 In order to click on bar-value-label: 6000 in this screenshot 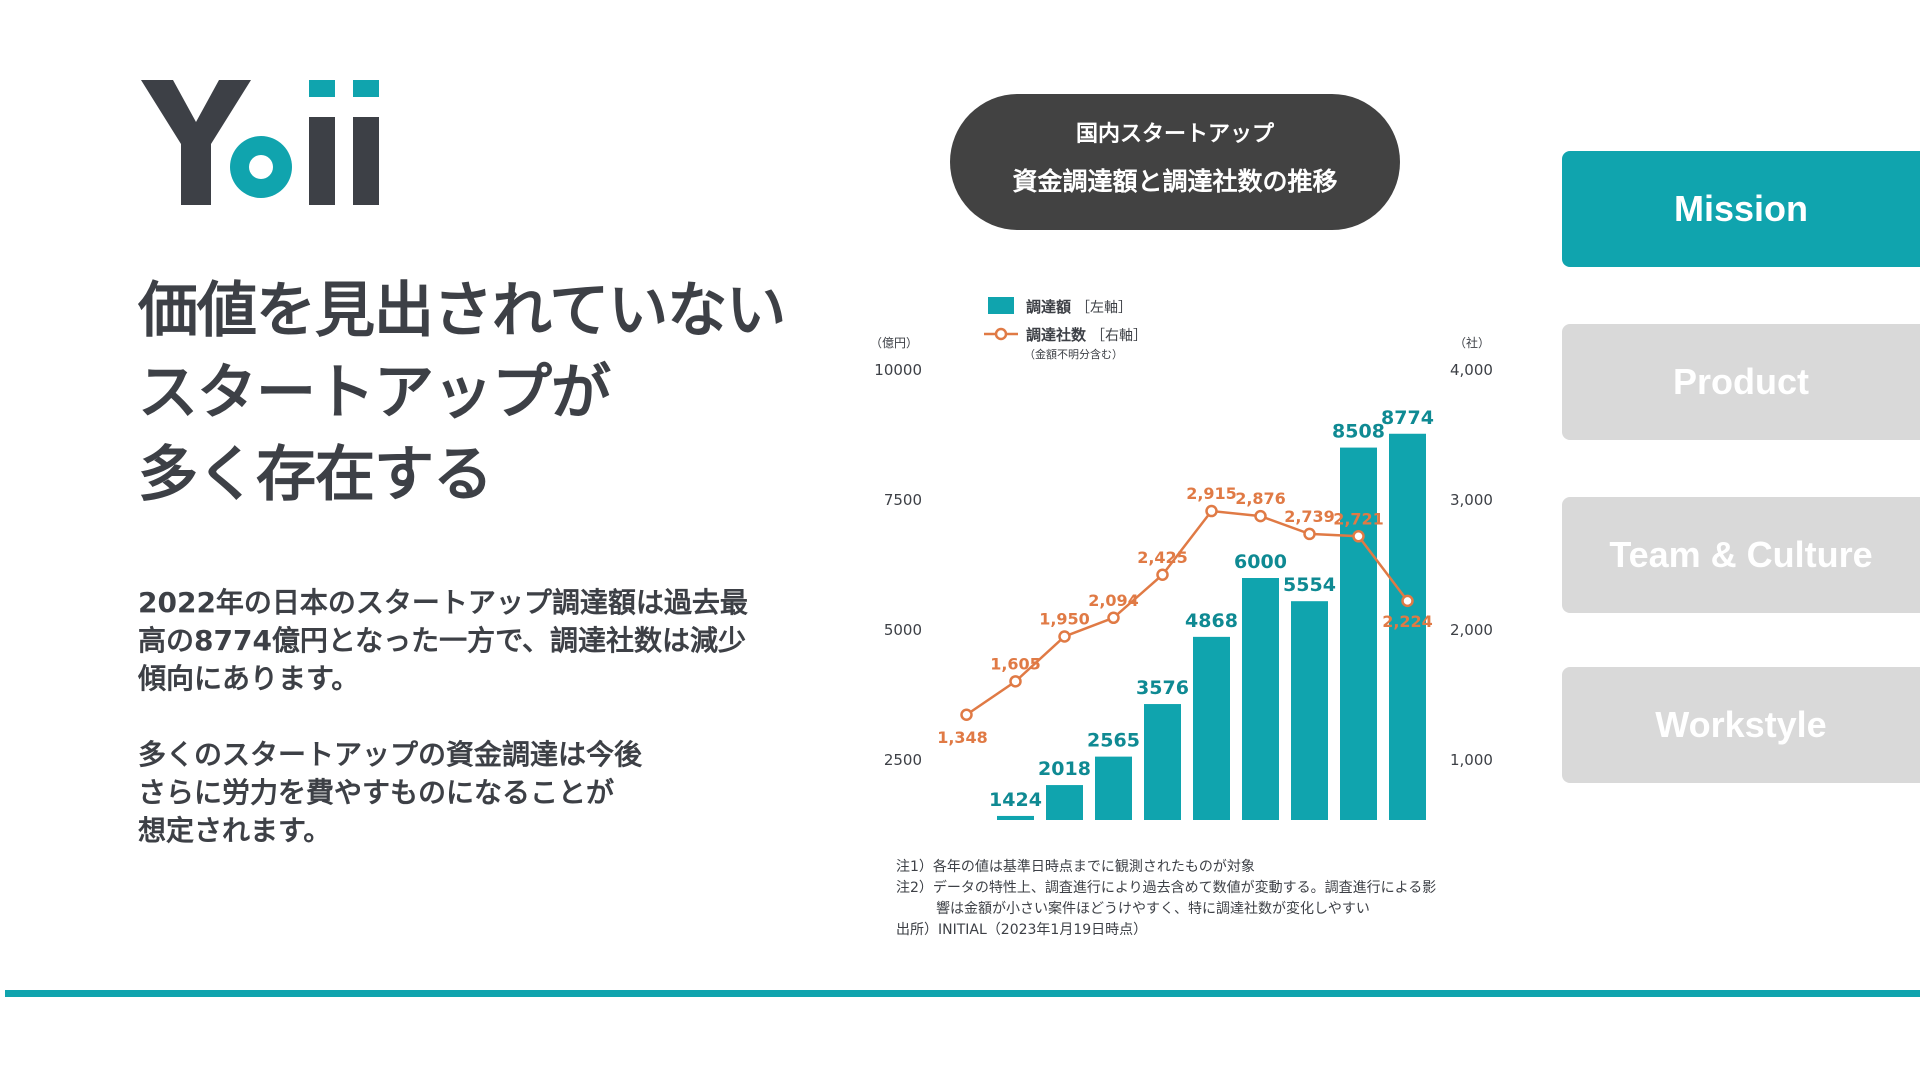, I will do `click(1260, 562)`.